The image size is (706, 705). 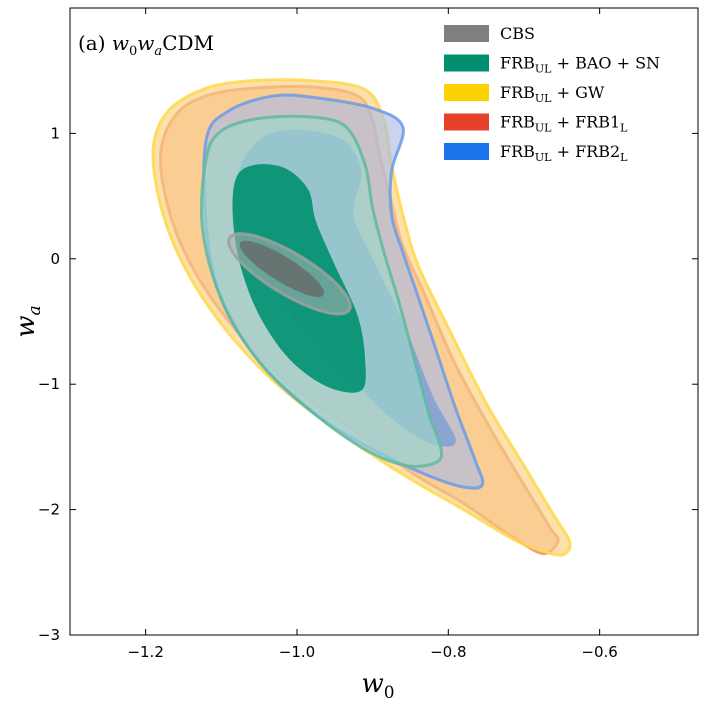 I want to click on x-axis-label: w0, so click(x=377, y=686).